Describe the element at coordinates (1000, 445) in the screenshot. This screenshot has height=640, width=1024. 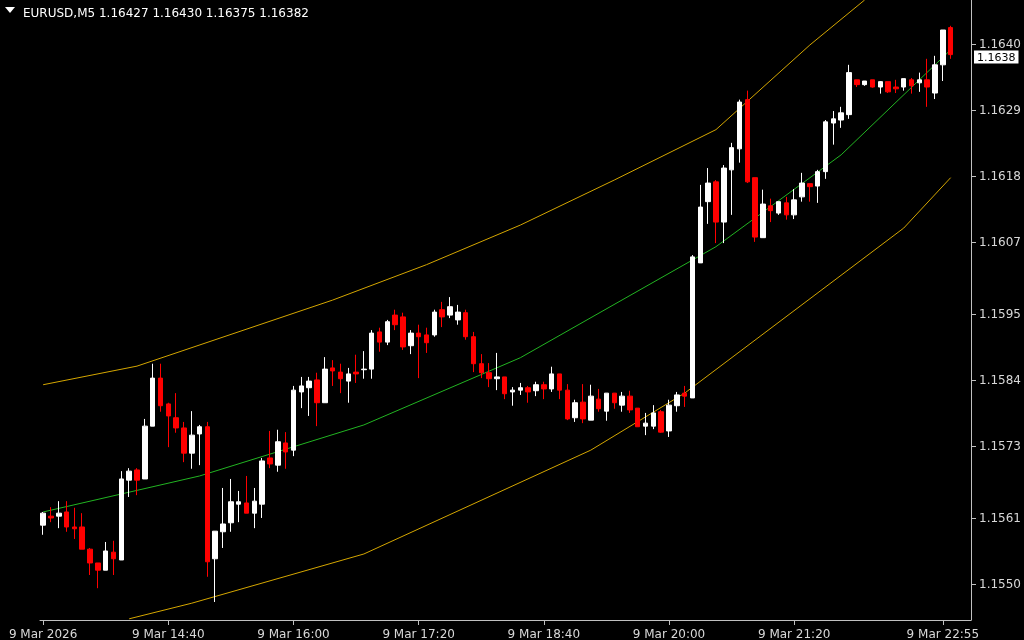
I see `y-tick-label: 1.1573` at that location.